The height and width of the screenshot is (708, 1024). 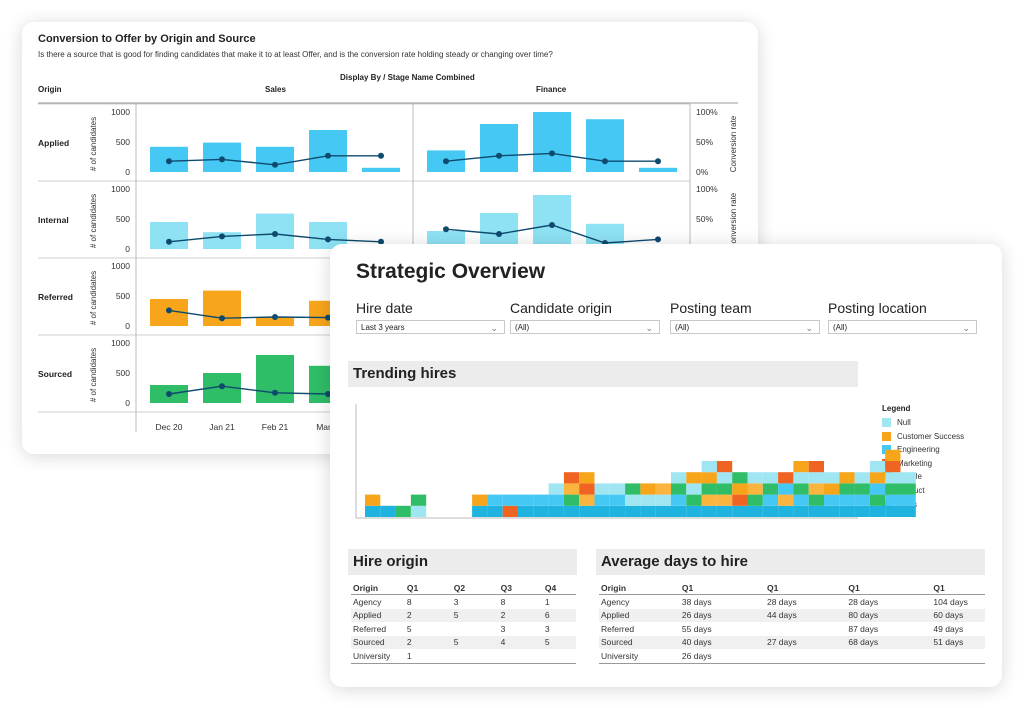 What do you see at coordinates (520, 588) in the screenshot?
I see `column-header: Q3` at bounding box center [520, 588].